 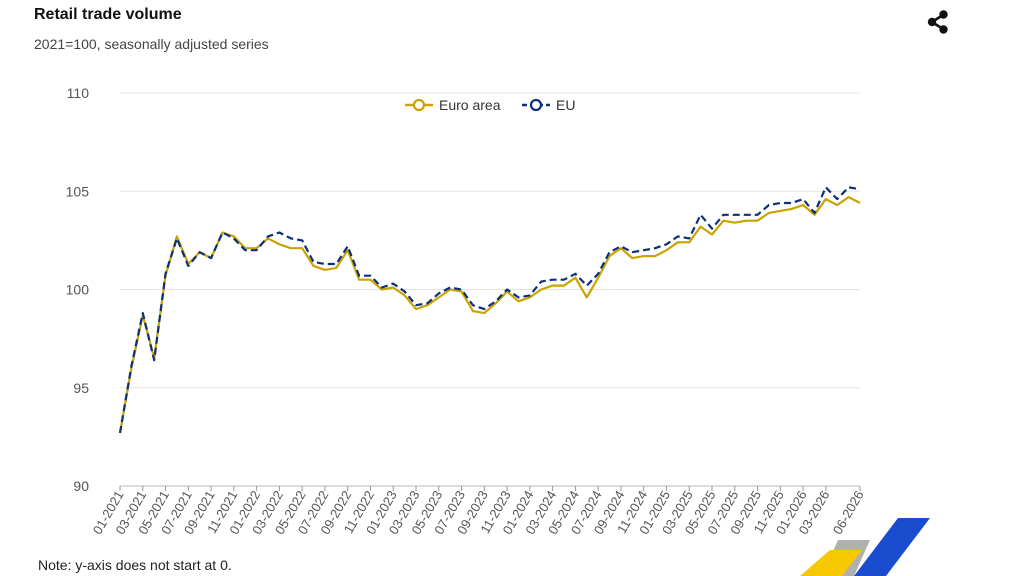 I want to click on y-tick-label: 105, so click(x=78, y=191).